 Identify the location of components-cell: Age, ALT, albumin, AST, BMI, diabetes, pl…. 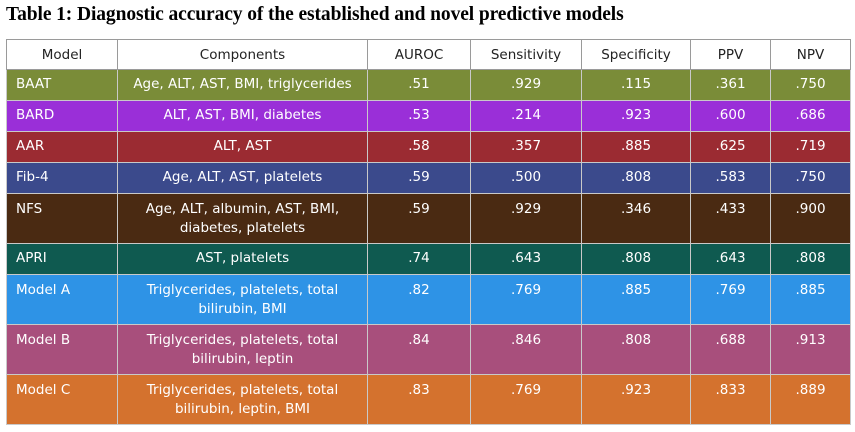
(242, 218).